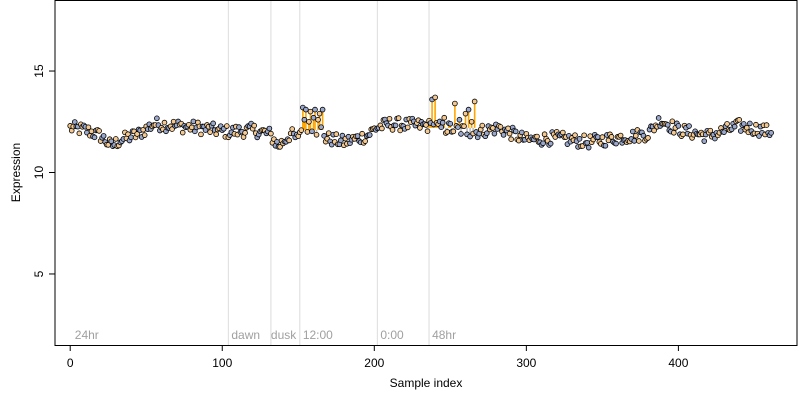 Image resolution: width=800 pixels, height=400 pixels. What do you see at coordinates (426, 383) in the screenshot?
I see `x-axis-title: Sample index` at bounding box center [426, 383].